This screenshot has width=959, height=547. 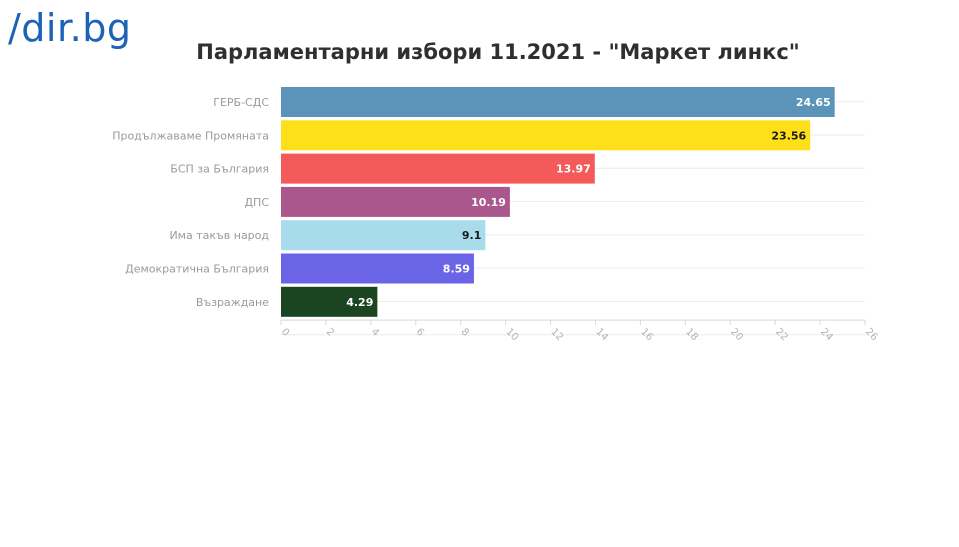 What do you see at coordinates (256, 202) in the screenshot?
I see `category-label: ДПС` at bounding box center [256, 202].